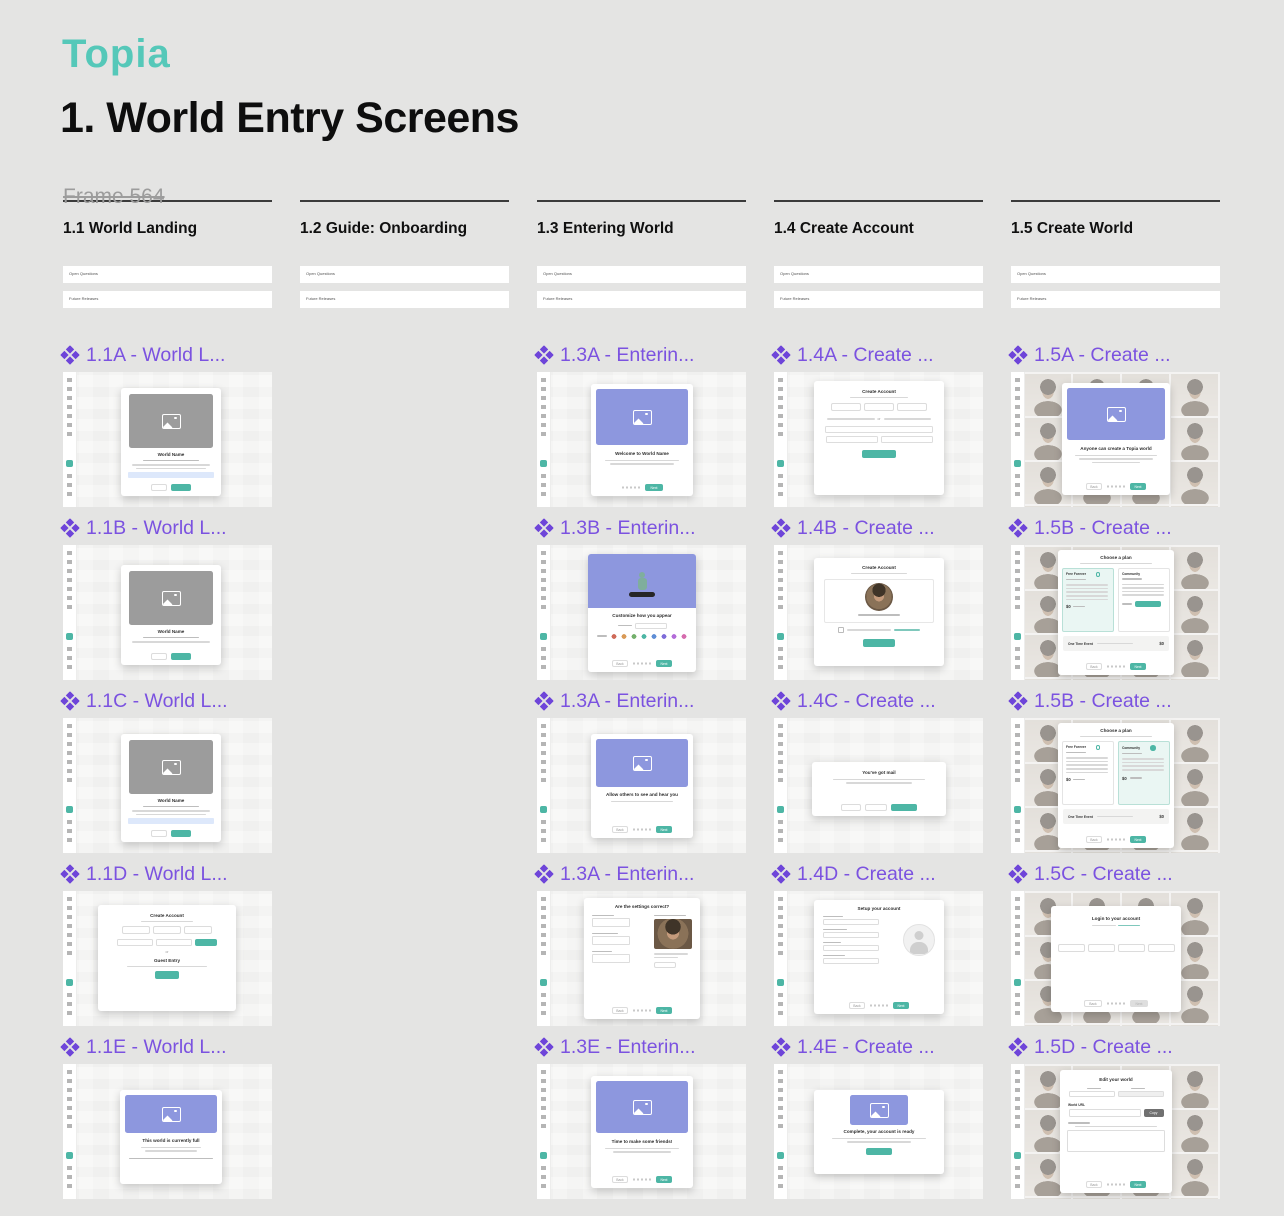 The image size is (1284, 1216). Describe the element at coordinates (641, 612) in the screenshot. I see `frame-thumbnail: Customize how you appear Back Next` at that location.